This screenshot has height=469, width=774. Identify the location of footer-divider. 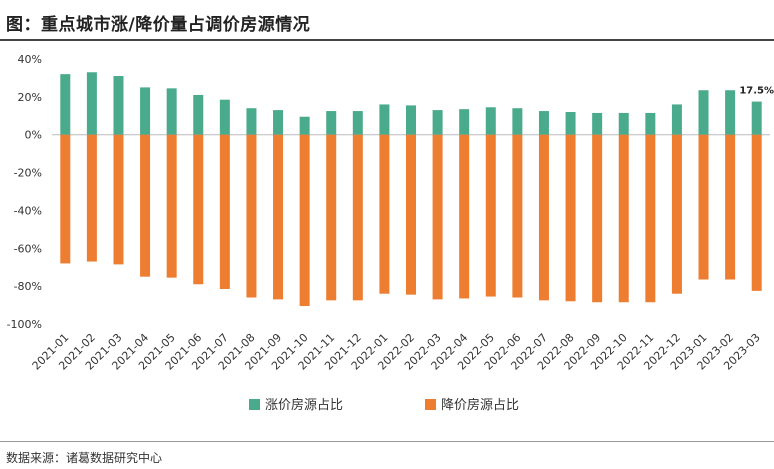
(387, 441).